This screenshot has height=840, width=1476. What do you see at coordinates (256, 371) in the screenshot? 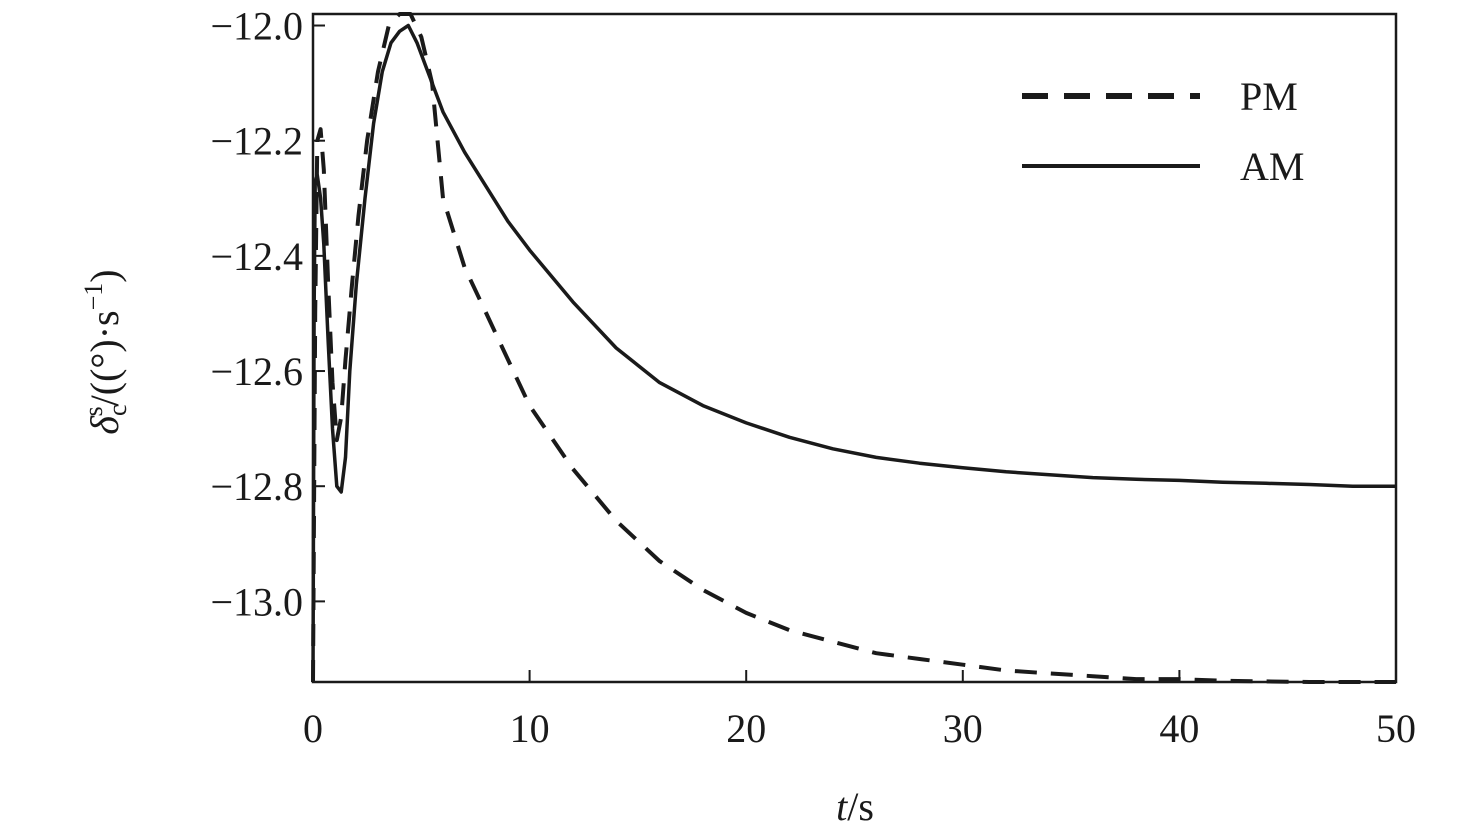
I see `y-tick-label: −12.6` at bounding box center [256, 371].